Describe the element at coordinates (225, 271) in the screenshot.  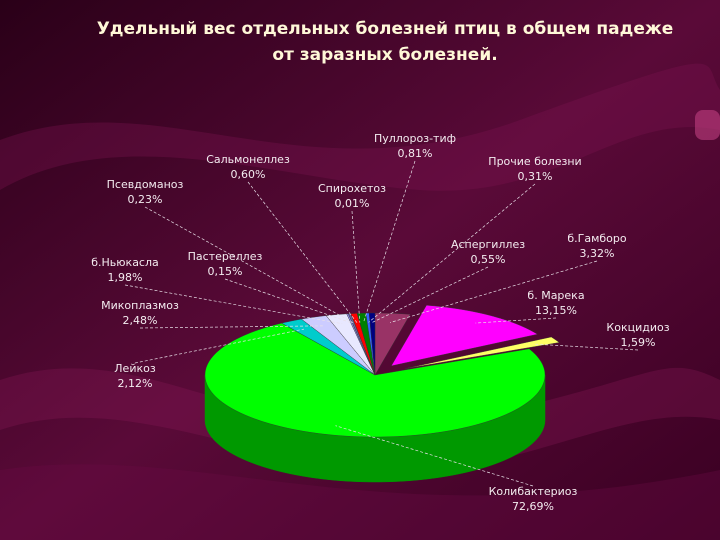
I see `slice-value-label: 0,15%` at that location.